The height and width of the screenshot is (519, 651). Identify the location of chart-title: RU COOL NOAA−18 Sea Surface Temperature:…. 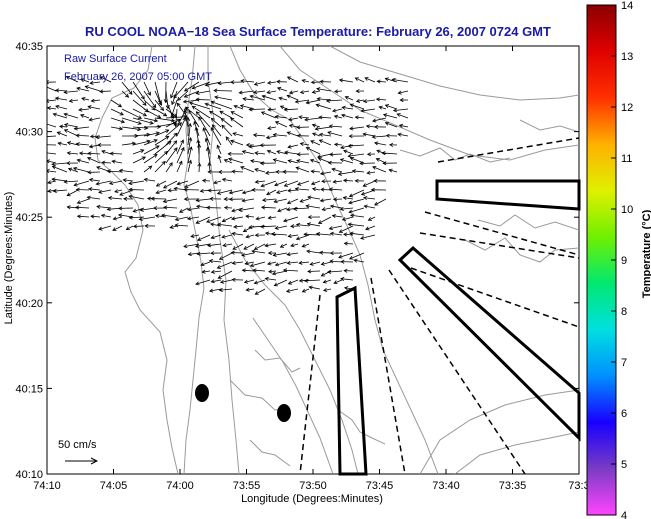
(318, 31).